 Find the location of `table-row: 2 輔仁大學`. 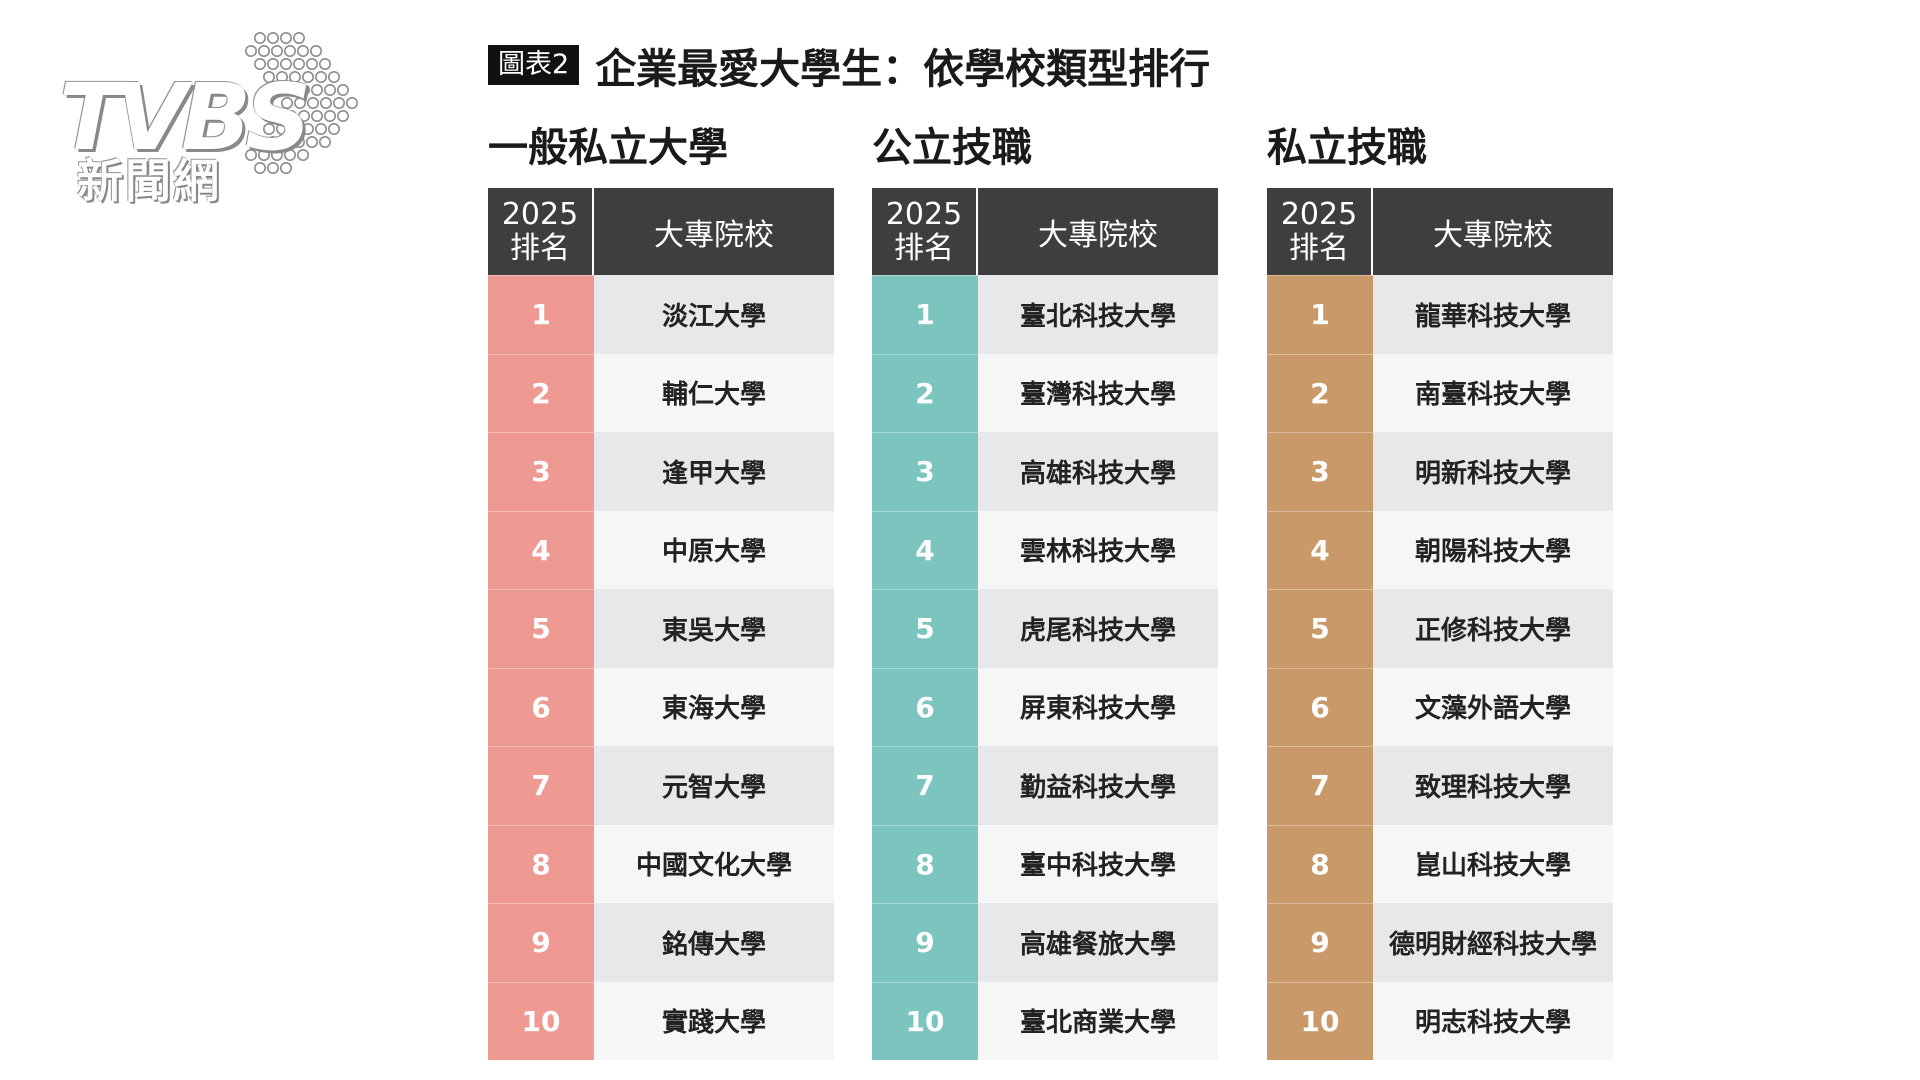

table-row: 2 輔仁大學 is located at coordinates (661, 392).